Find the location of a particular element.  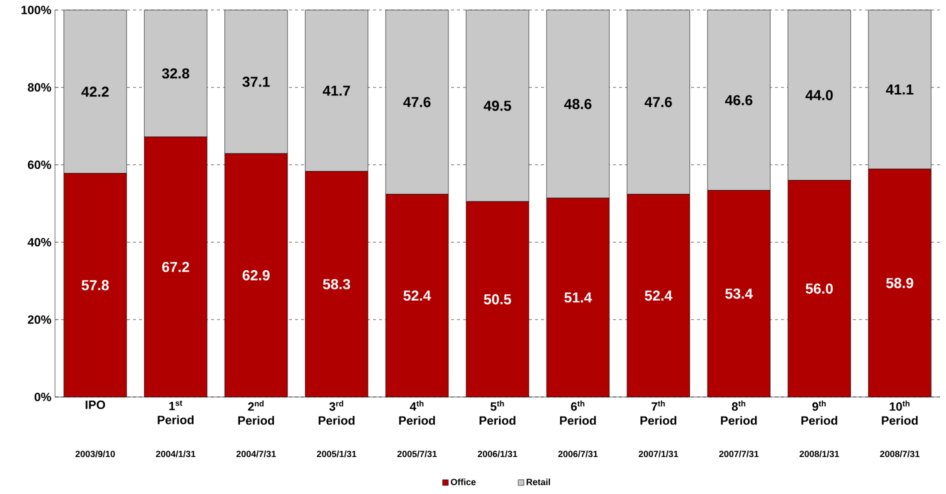

x-tick-label: 1$^{st}$ Period is located at coordinates (176, 412).